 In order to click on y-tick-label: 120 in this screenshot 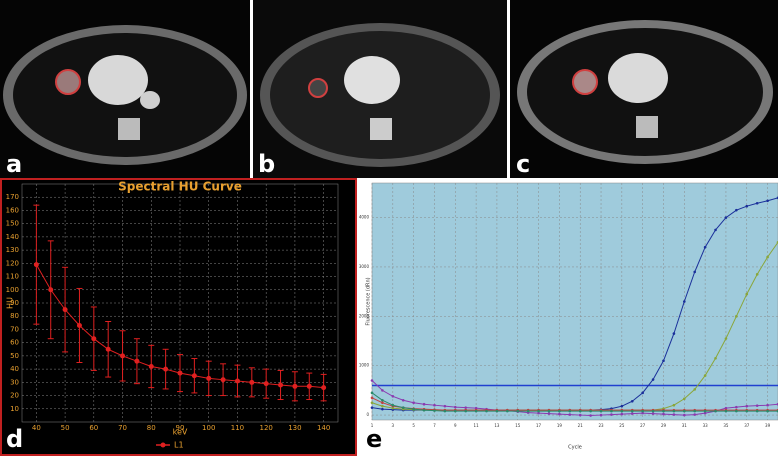, I will do `click(12, 263)`.